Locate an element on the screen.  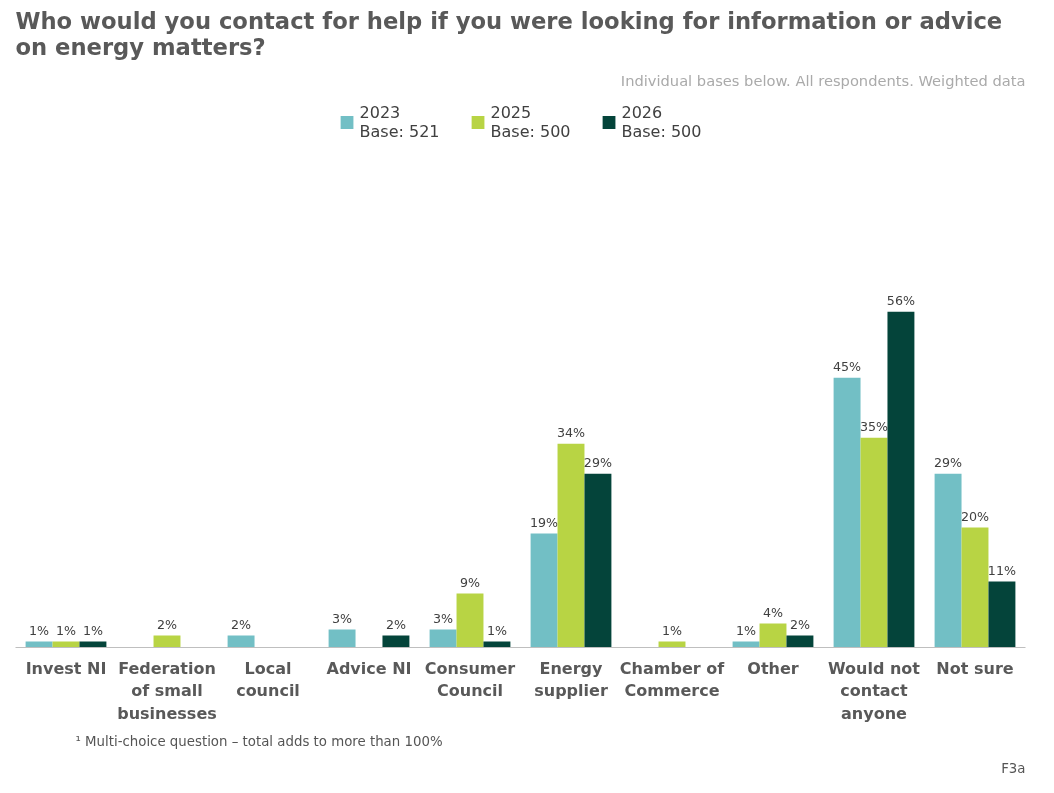
x-tick-label: Advice NI is located at coordinates (369, 668).